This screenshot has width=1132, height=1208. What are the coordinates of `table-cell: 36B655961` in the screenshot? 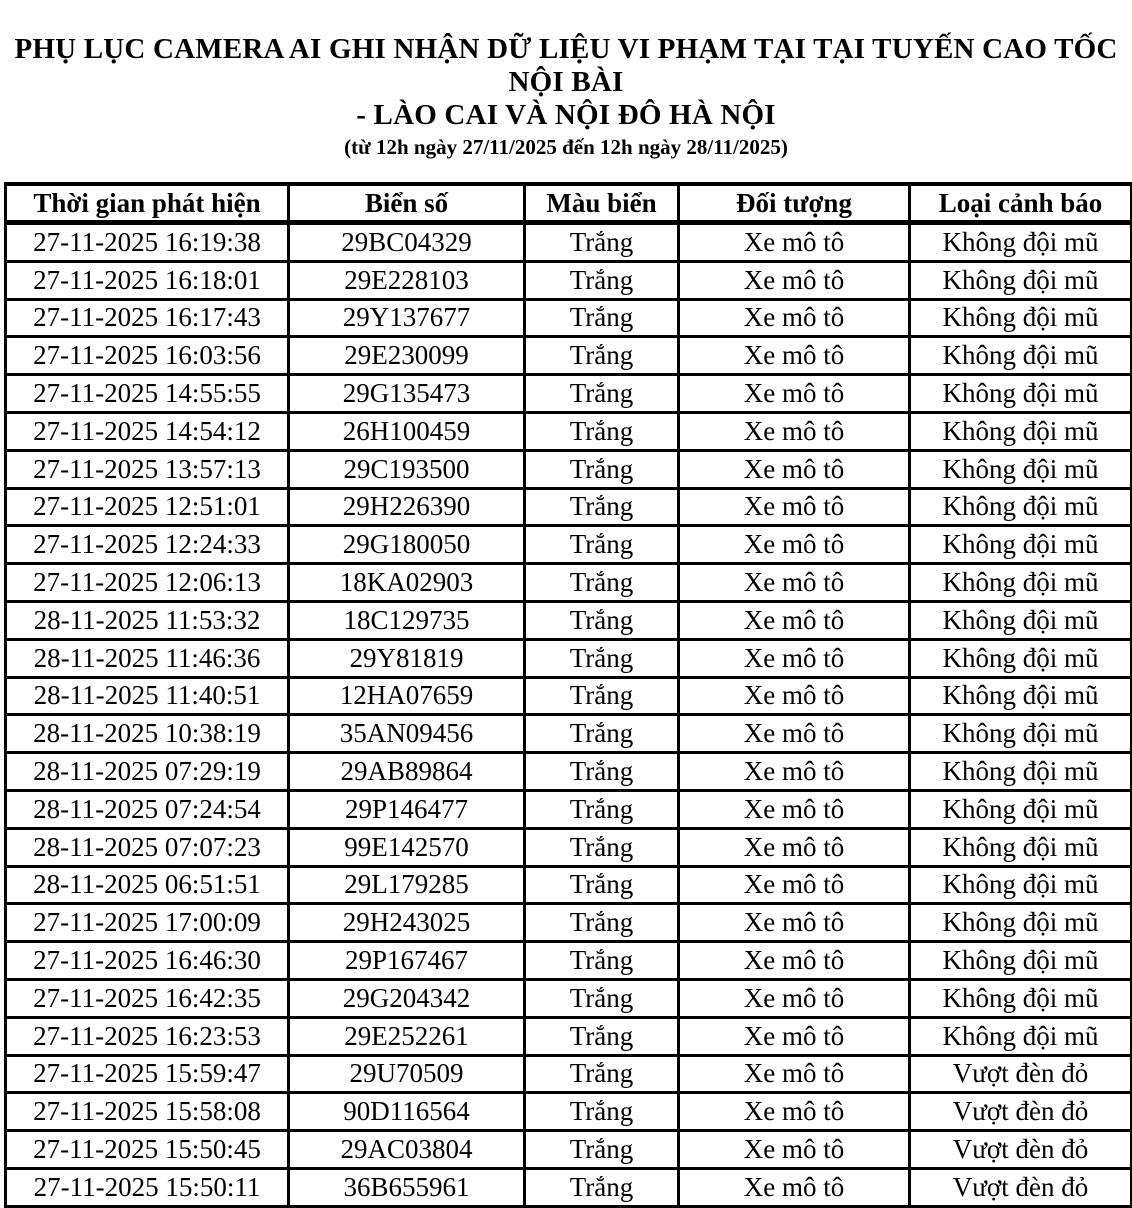 It's located at (406, 1187).